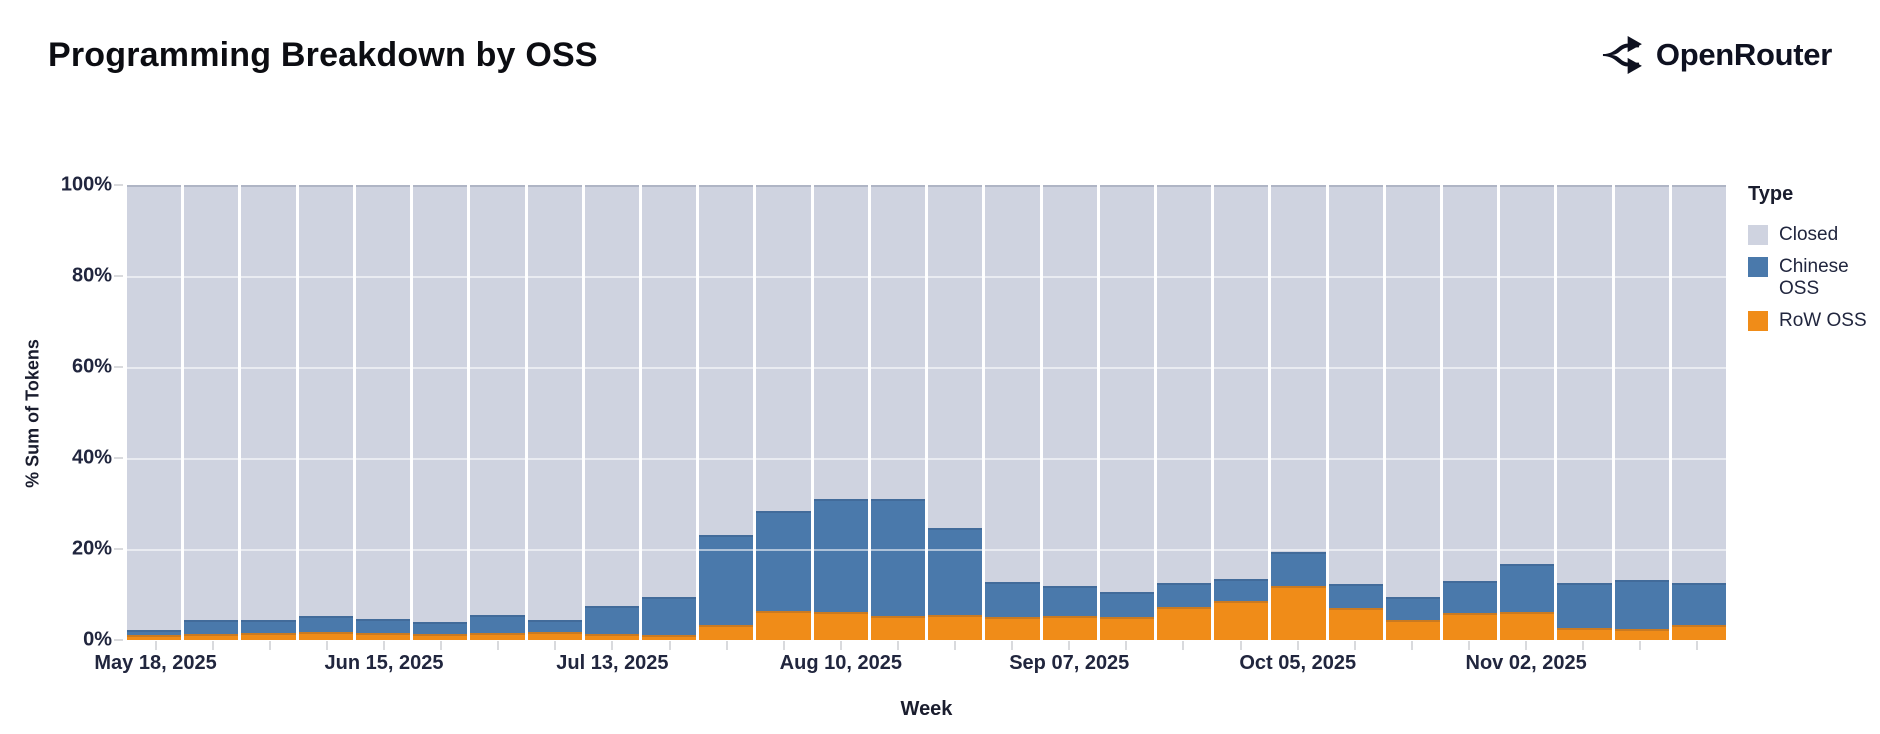  I want to click on x-tick-label-may-18-2025: May 18, 2025, so click(155, 663).